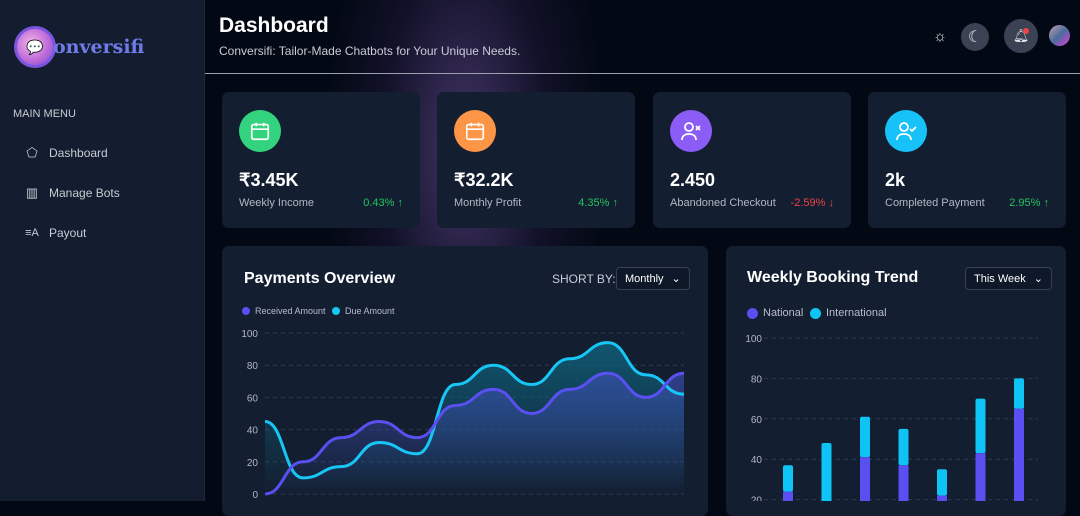  I want to click on payments-chart: 0 20 40 60 80 100, so click(463, 415).